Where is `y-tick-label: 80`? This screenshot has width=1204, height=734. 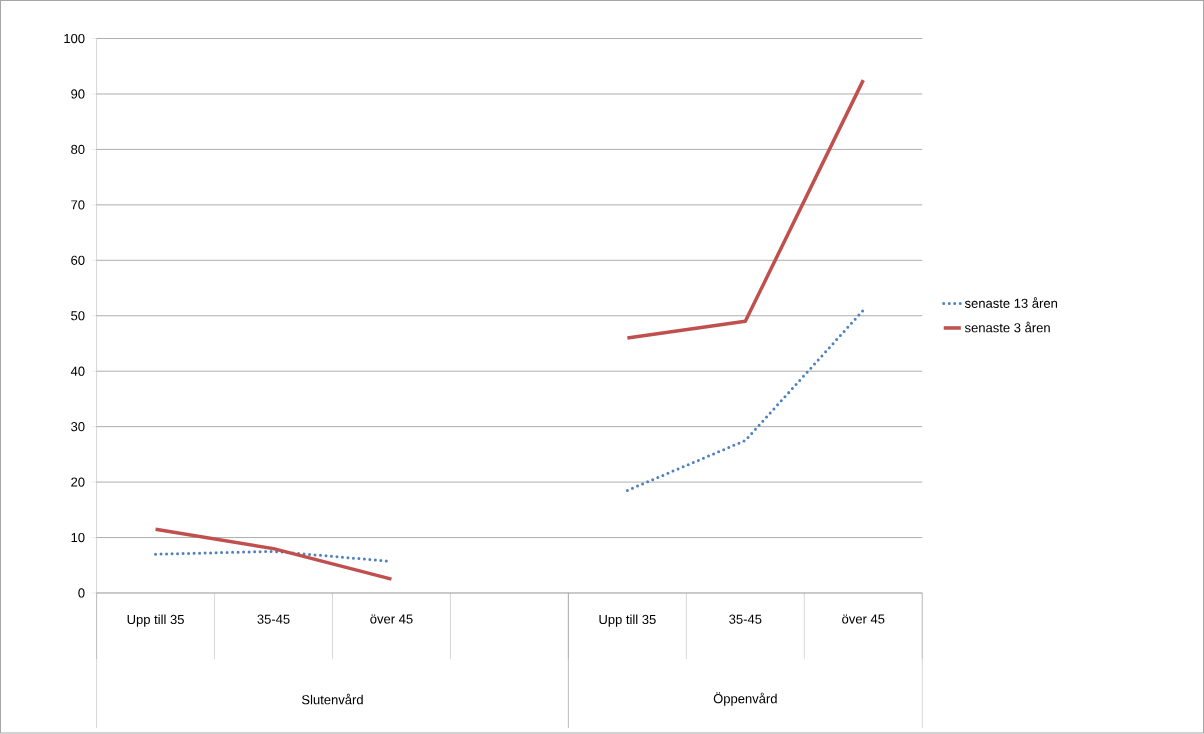 y-tick-label: 80 is located at coordinates (78, 150).